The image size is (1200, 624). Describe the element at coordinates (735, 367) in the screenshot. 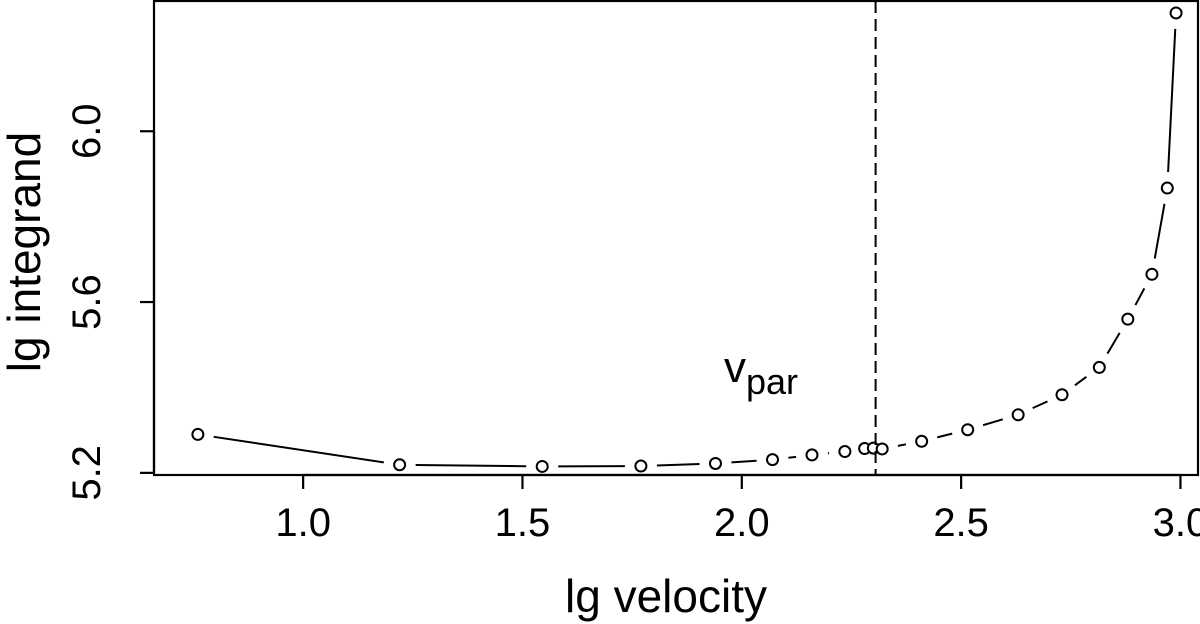

I see `vpar-label-main: v` at that location.